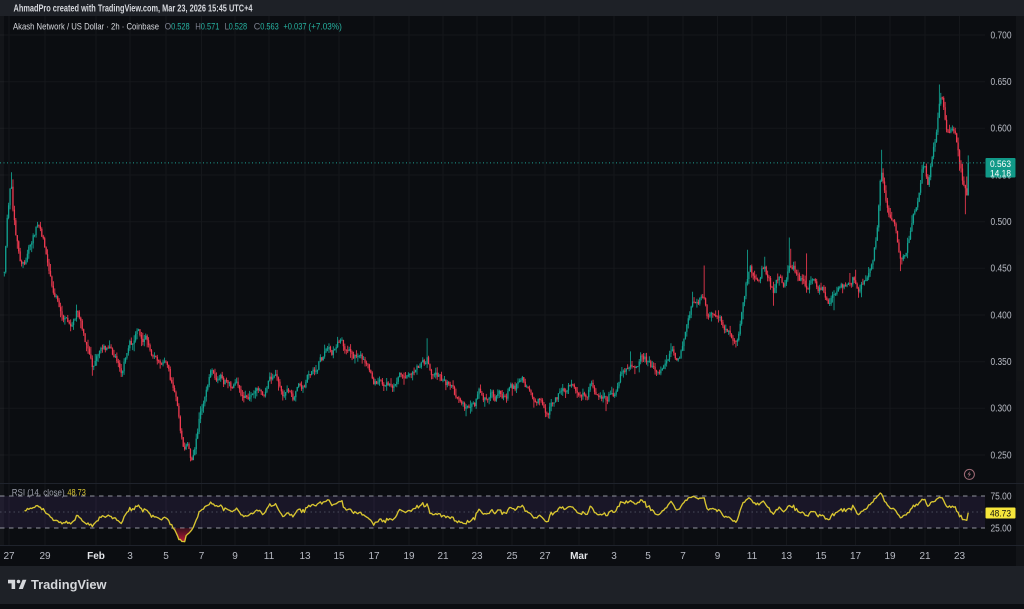  What do you see at coordinates (38, 493) in the screenshot?
I see `svg-text: RSI (14, close)` at bounding box center [38, 493].